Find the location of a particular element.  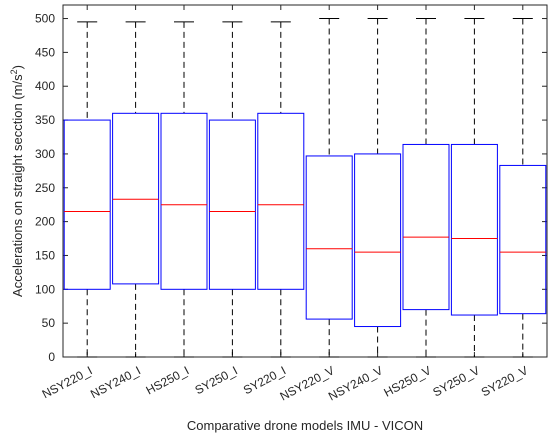

box-SY250_I is located at coordinates (232, 189).